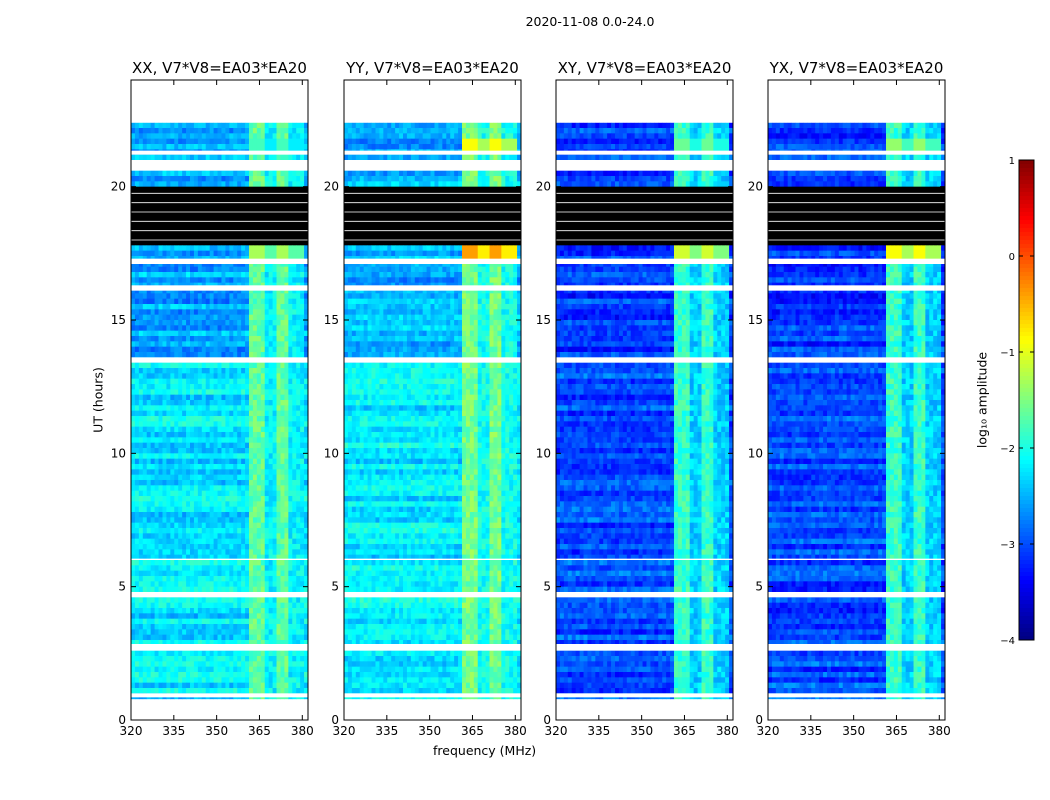  Describe the element at coordinates (219, 232) in the screenshot. I see `no-data-row` at that location.